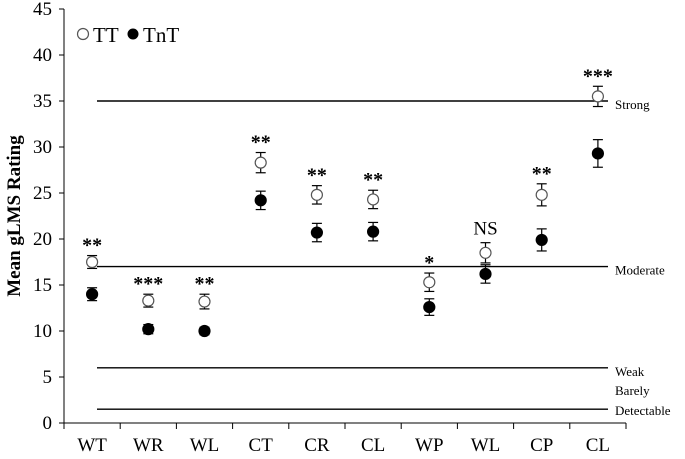  What do you see at coordinates (643, 410) in the screenshot?
I see `reference-label: Detectable` at bounding box center [643, 410].